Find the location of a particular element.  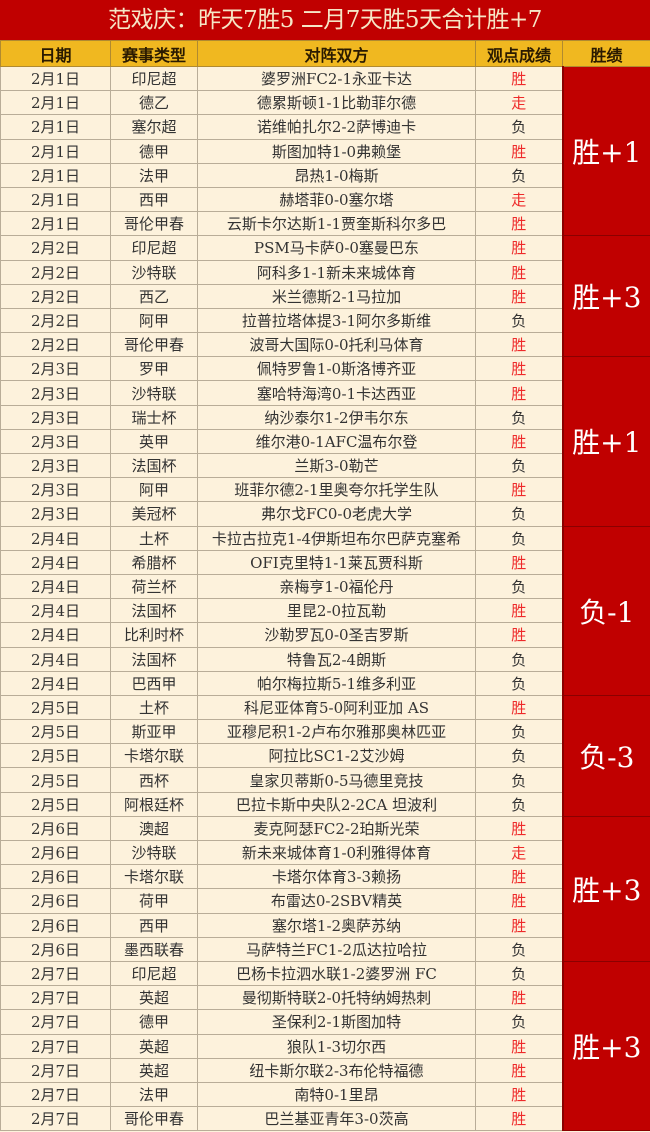

table-row: 2月3日 阿甲 班菲尔德2-1里奥夸尔托学生队胜 is located at coordinates (325, 490).